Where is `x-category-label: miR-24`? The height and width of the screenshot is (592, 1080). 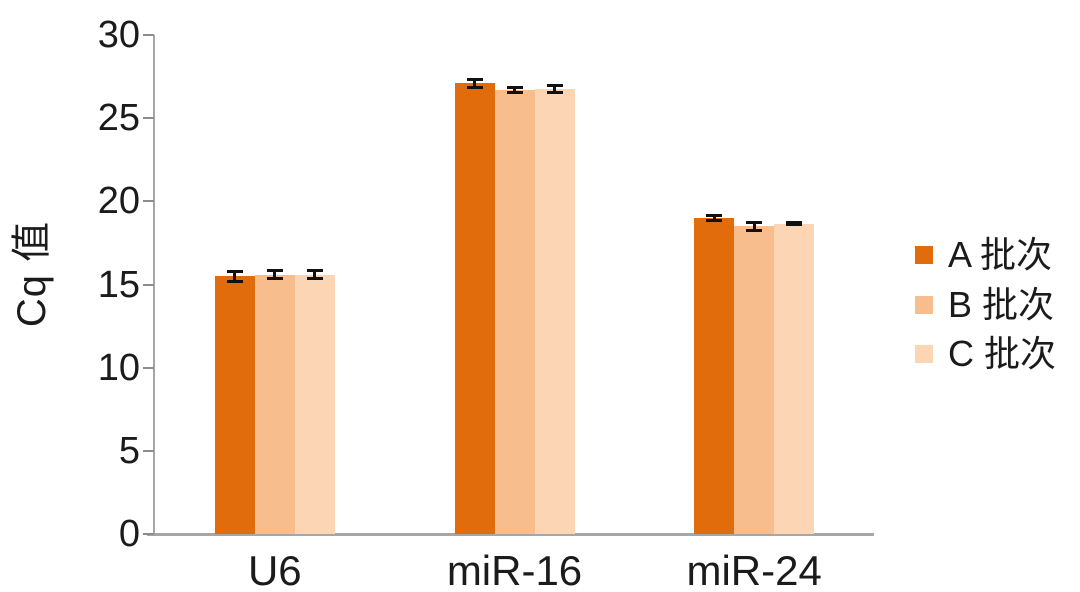 x-category-label: miR-24 is located at coordinates (754, 569).